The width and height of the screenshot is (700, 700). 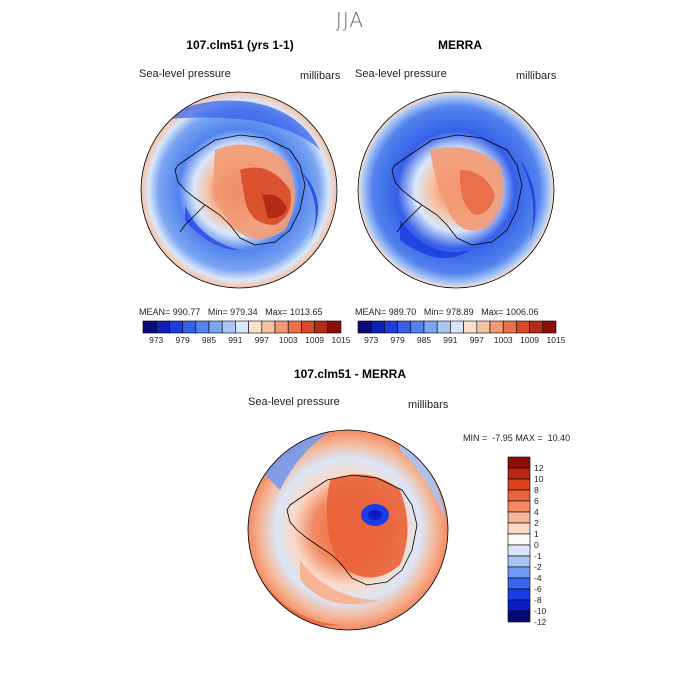 I want to click on panel1-map, so click(x=239, y=190).